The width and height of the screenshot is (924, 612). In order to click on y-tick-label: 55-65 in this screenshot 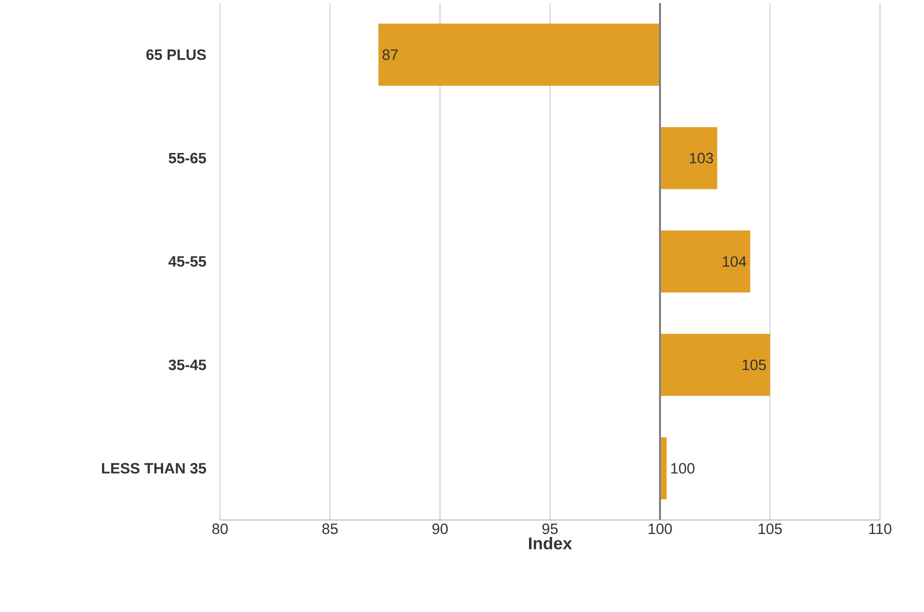, I will do `click(187, 158)`.